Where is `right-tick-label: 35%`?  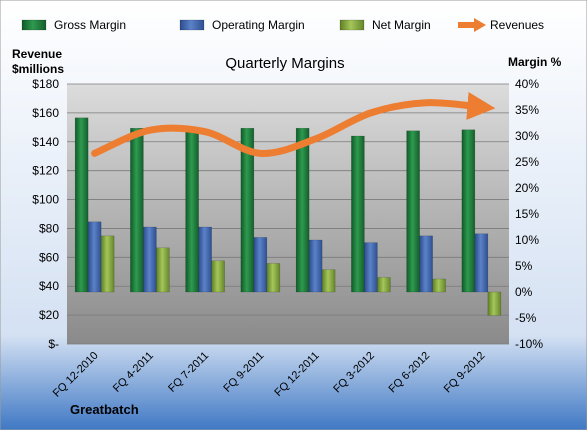
right-tick-label: 35% is located at coordinates (527, 110).